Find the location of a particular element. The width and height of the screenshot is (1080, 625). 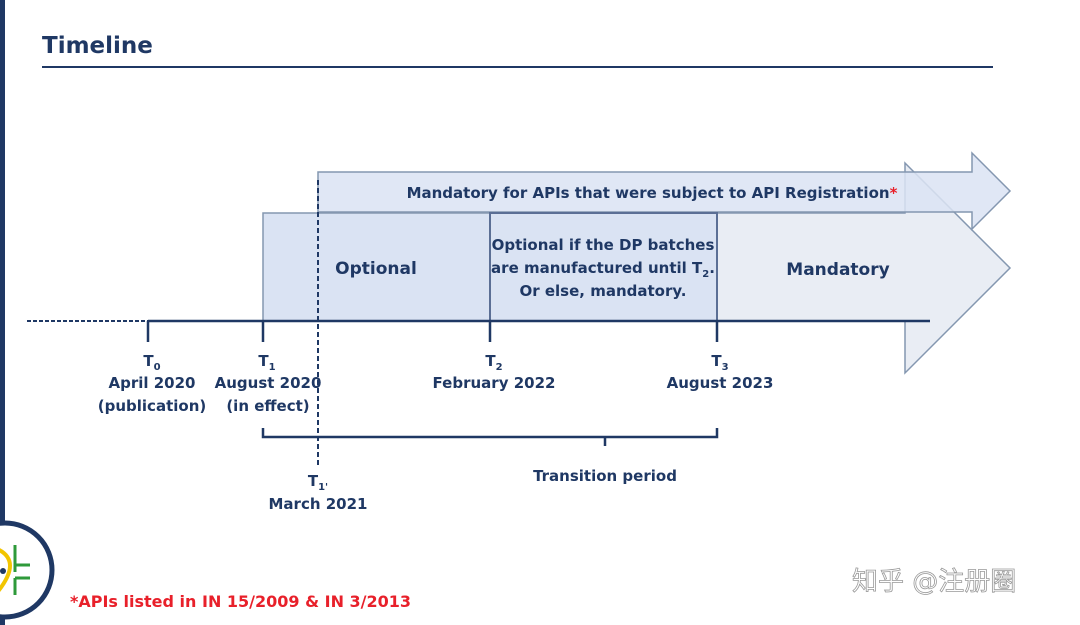

left-border is located at coordinates (2, 312).